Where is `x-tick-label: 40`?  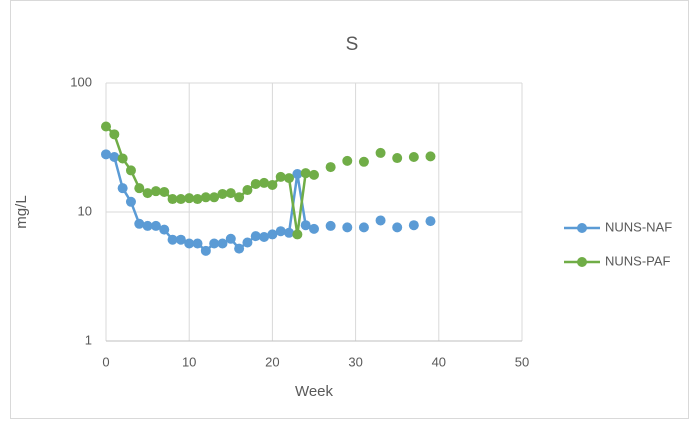
x-tick-label: 40 is located at coordinates (439, 361).